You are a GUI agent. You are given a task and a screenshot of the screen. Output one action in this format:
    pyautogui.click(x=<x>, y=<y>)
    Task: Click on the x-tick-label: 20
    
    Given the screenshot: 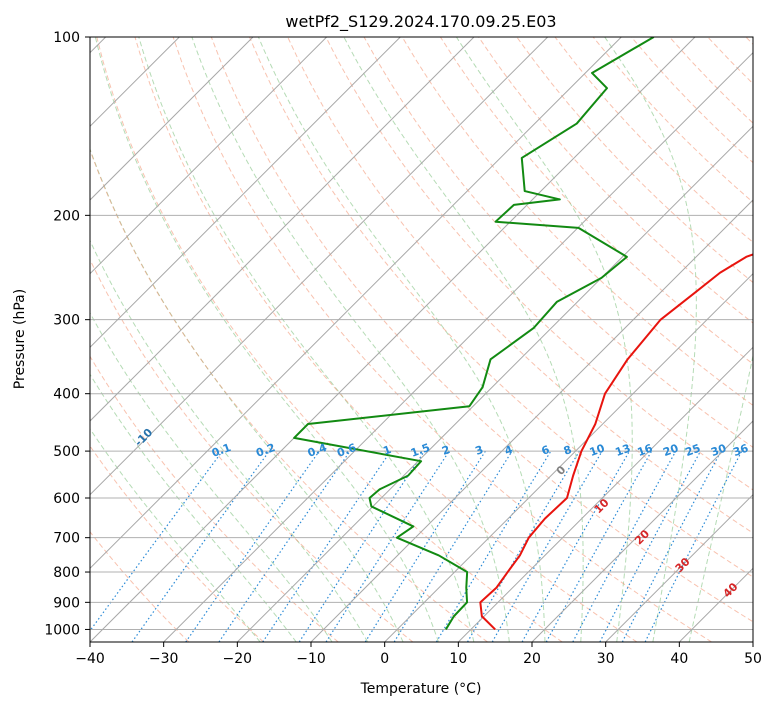 What is the action you would take?
    pyautogui.click(x=532, y=659)
    